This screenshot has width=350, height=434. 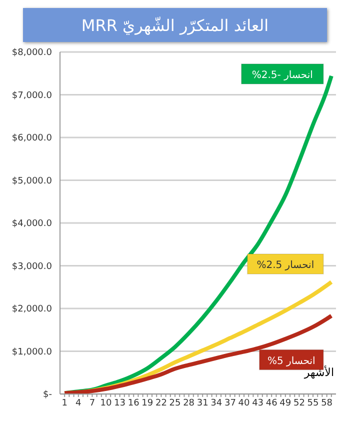 I want to click on y-tick-label: $8,000.0, so click(x=32, y=53).